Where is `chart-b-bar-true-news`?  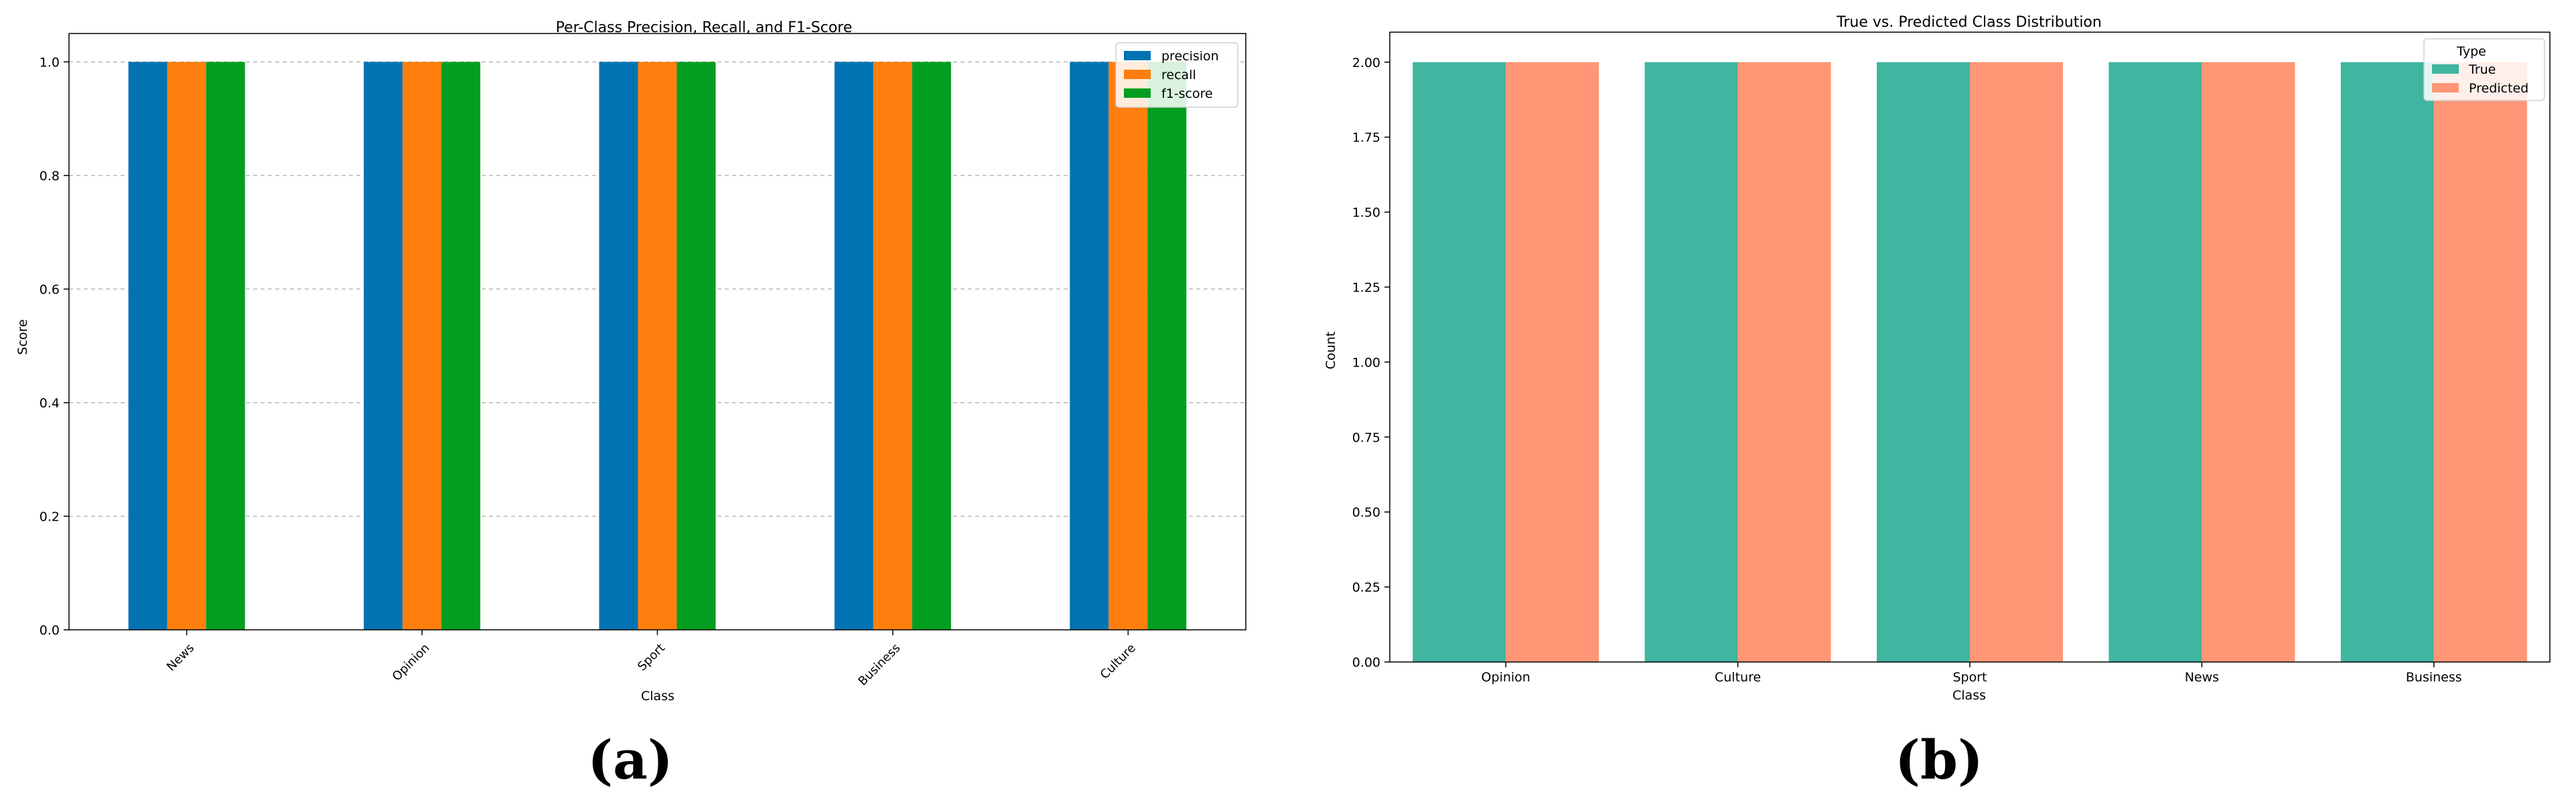 chart-b-bar-true-news is located at coordinates (2155, 362).